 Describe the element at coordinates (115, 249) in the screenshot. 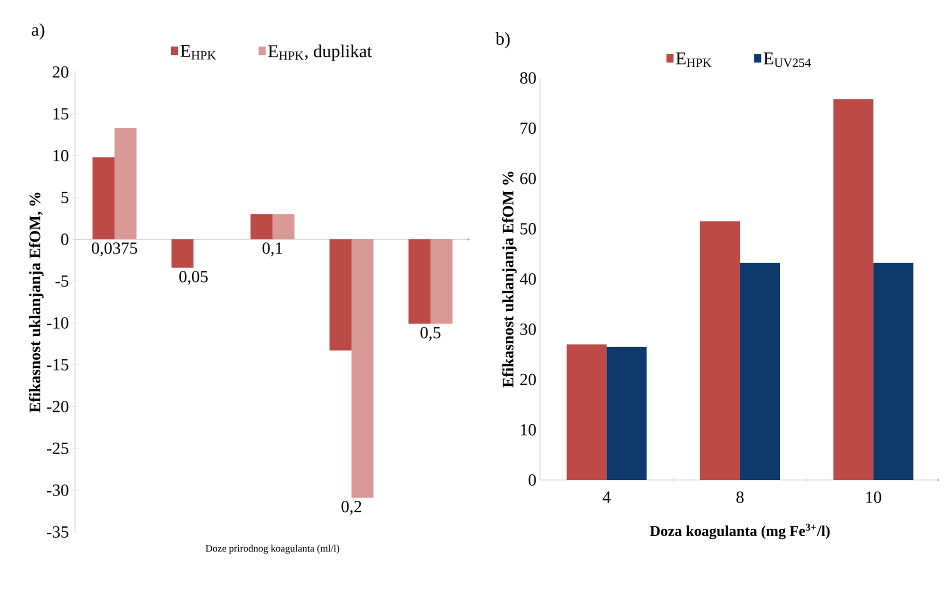

I see `x-tick-label: 0,0375` at that location.